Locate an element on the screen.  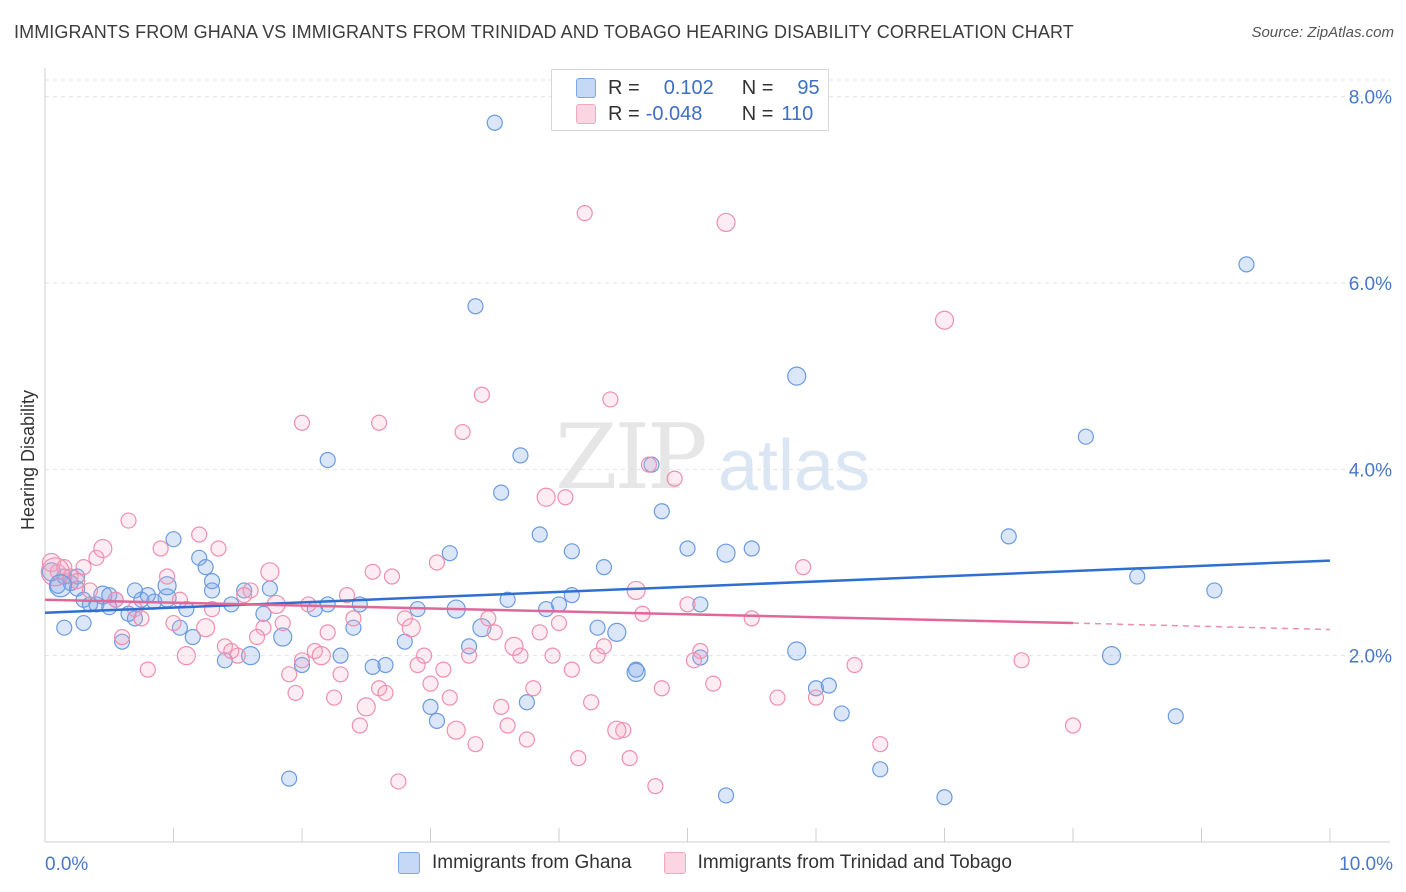
y-tick-label: 2.0% is located at coordinates (1370, 657).